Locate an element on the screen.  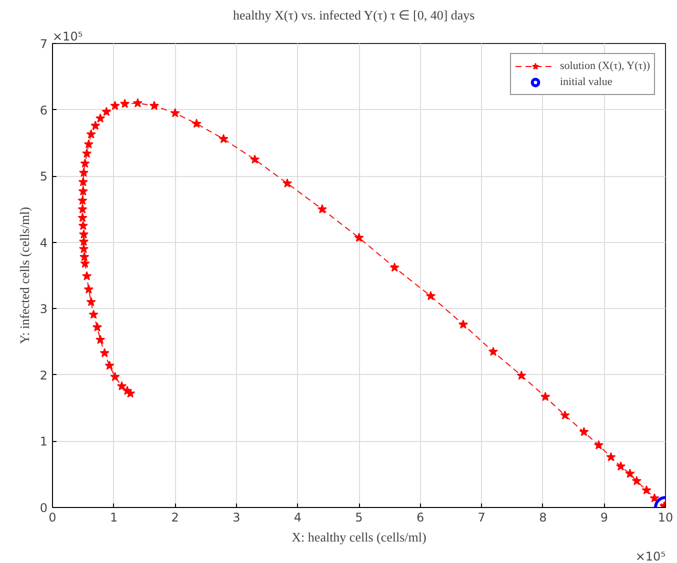
y-axis-title: Y: infected cells (cells/ml) is located at coordinates (24, 275).